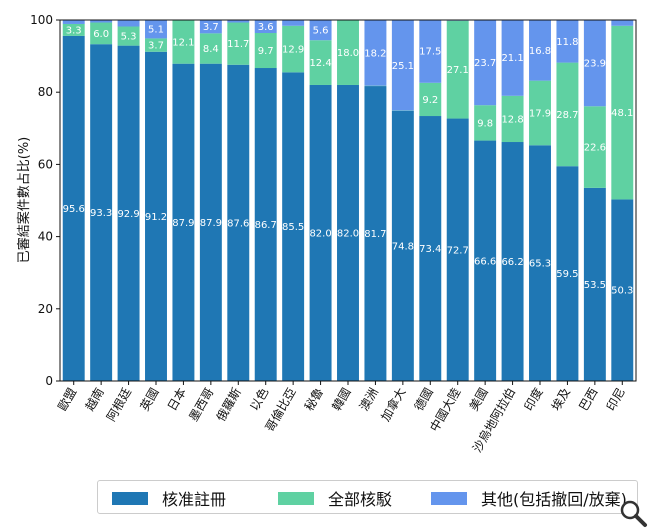  Describe the element at coordinates (335, 498) in the screenshot. I see `legend-item-rejected: 全部核駁` at that location.